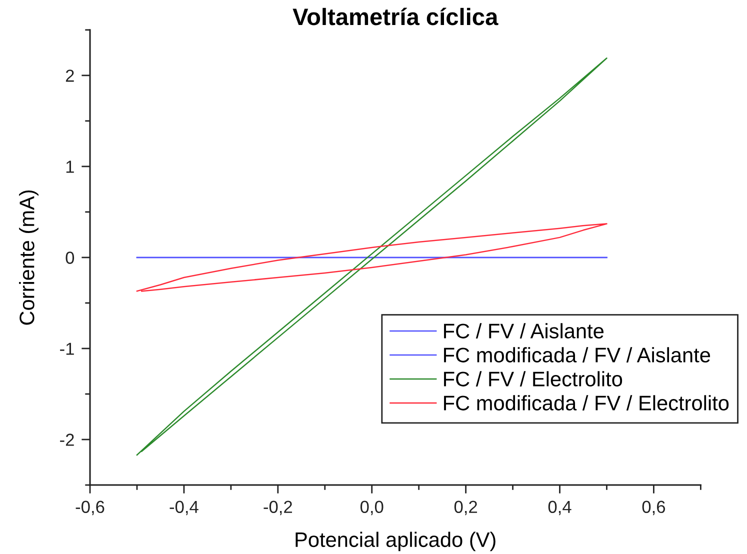 The image size is (747, 554). I want to click on legend-label: FC modificada / FV / Electrolito, so click(586, 402).